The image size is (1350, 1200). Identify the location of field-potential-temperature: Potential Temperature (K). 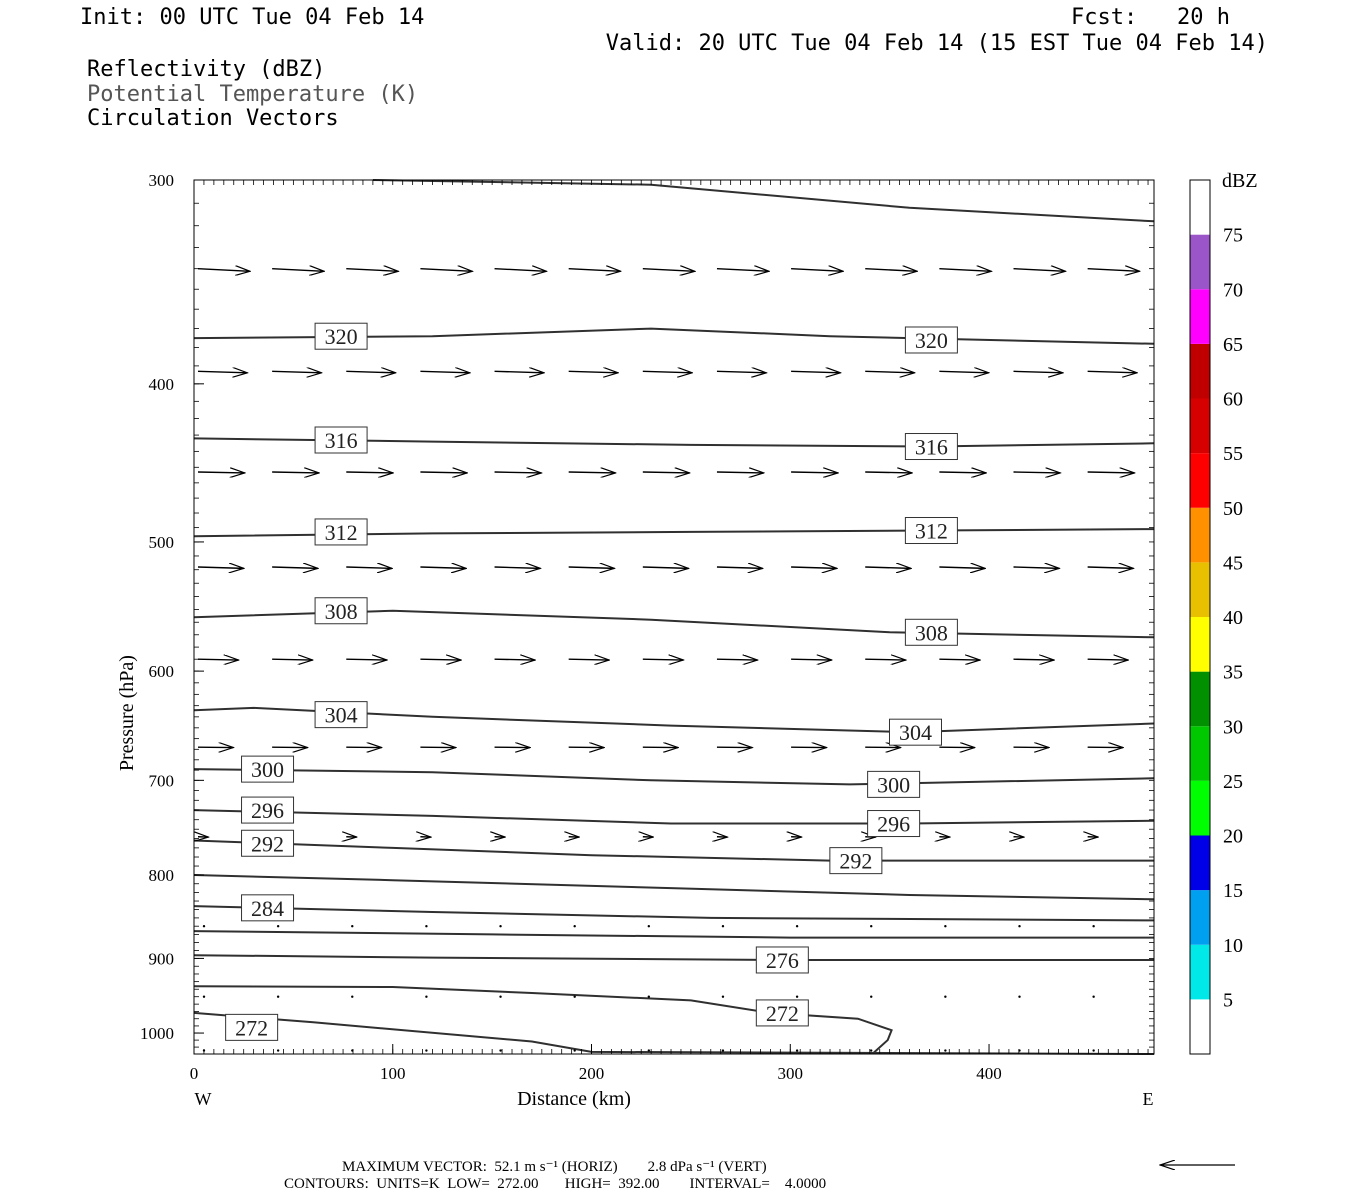
(253, 94).